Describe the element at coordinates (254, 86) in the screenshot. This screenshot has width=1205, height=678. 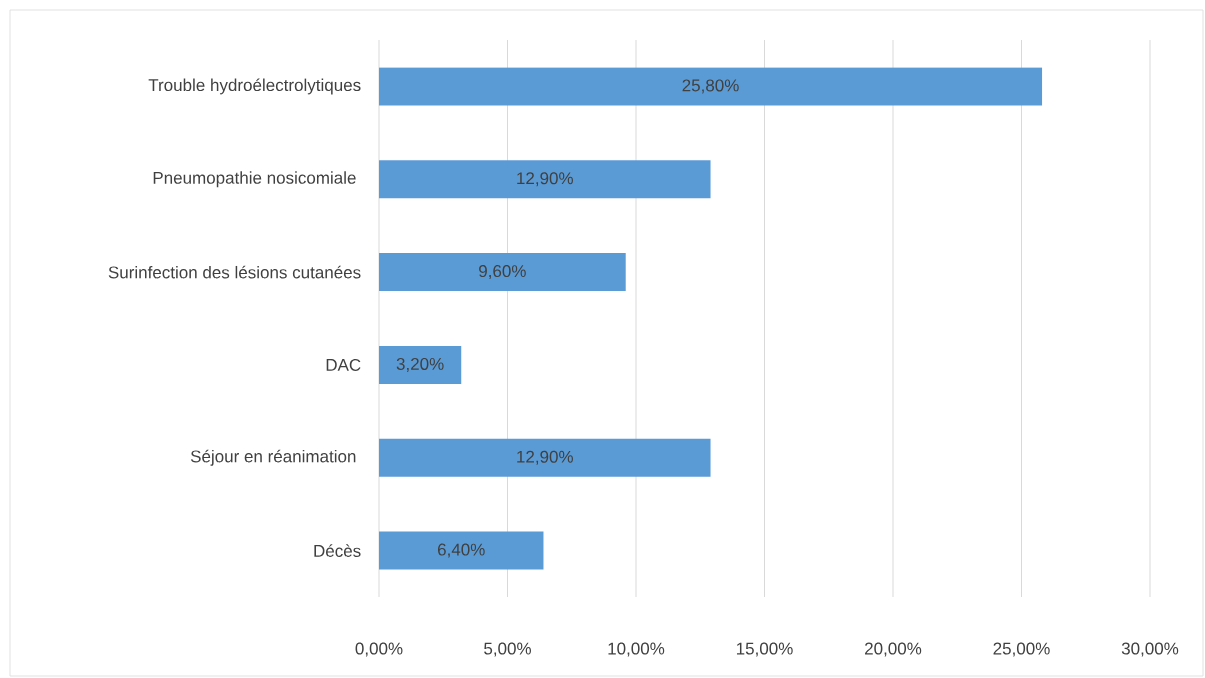
I see `y-tick-label: Trouble hydroélectrolytiques` at that location.